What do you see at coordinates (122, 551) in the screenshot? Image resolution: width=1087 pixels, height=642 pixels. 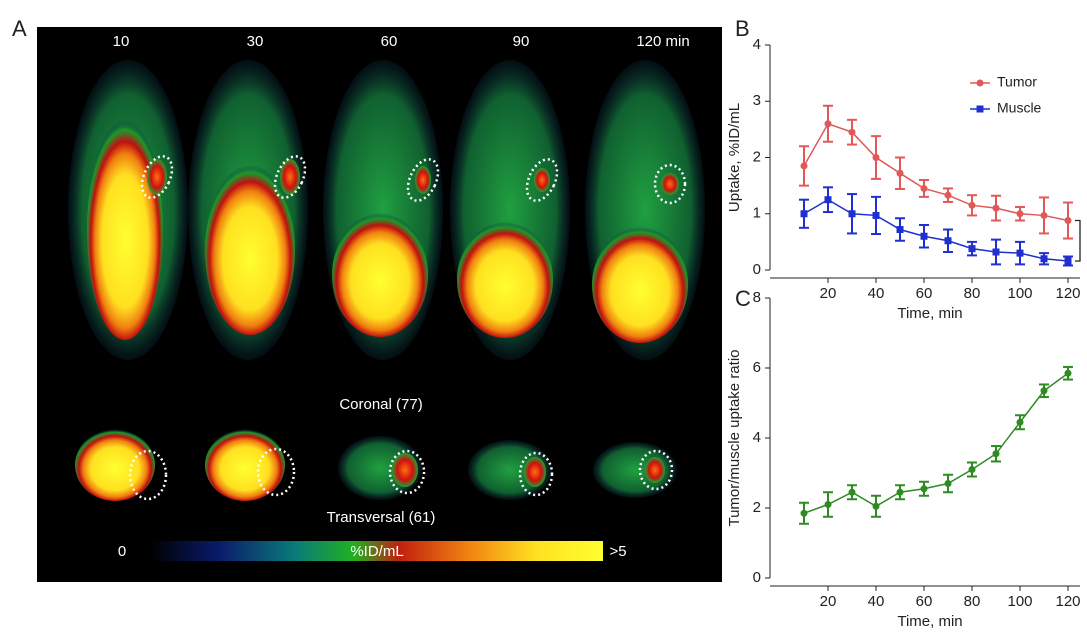 I see `colorbar-min: 0` at bounding box center [122, 551].